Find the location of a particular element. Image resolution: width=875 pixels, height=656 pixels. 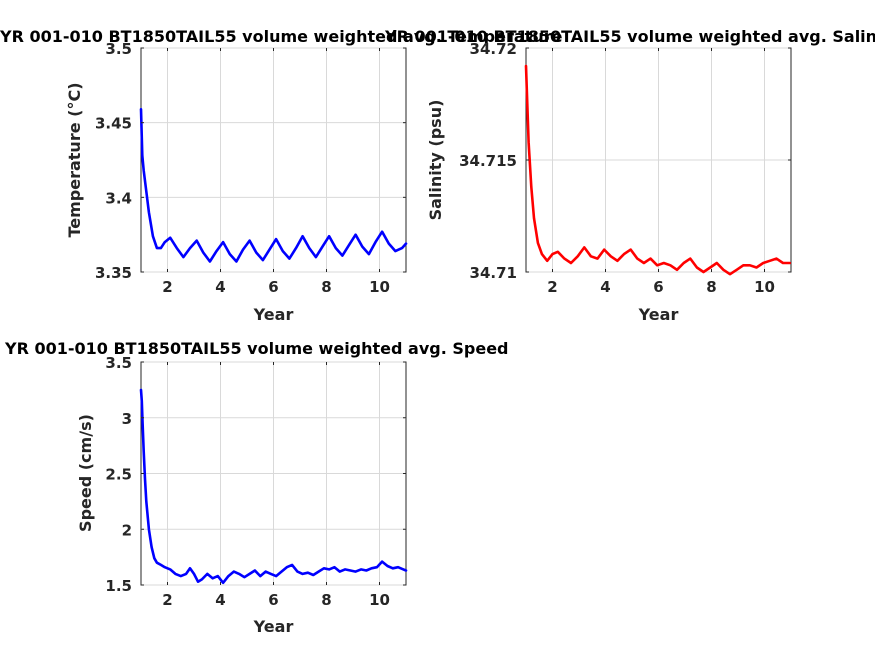

temperature-line-layer is located at coordinates (273, 185).